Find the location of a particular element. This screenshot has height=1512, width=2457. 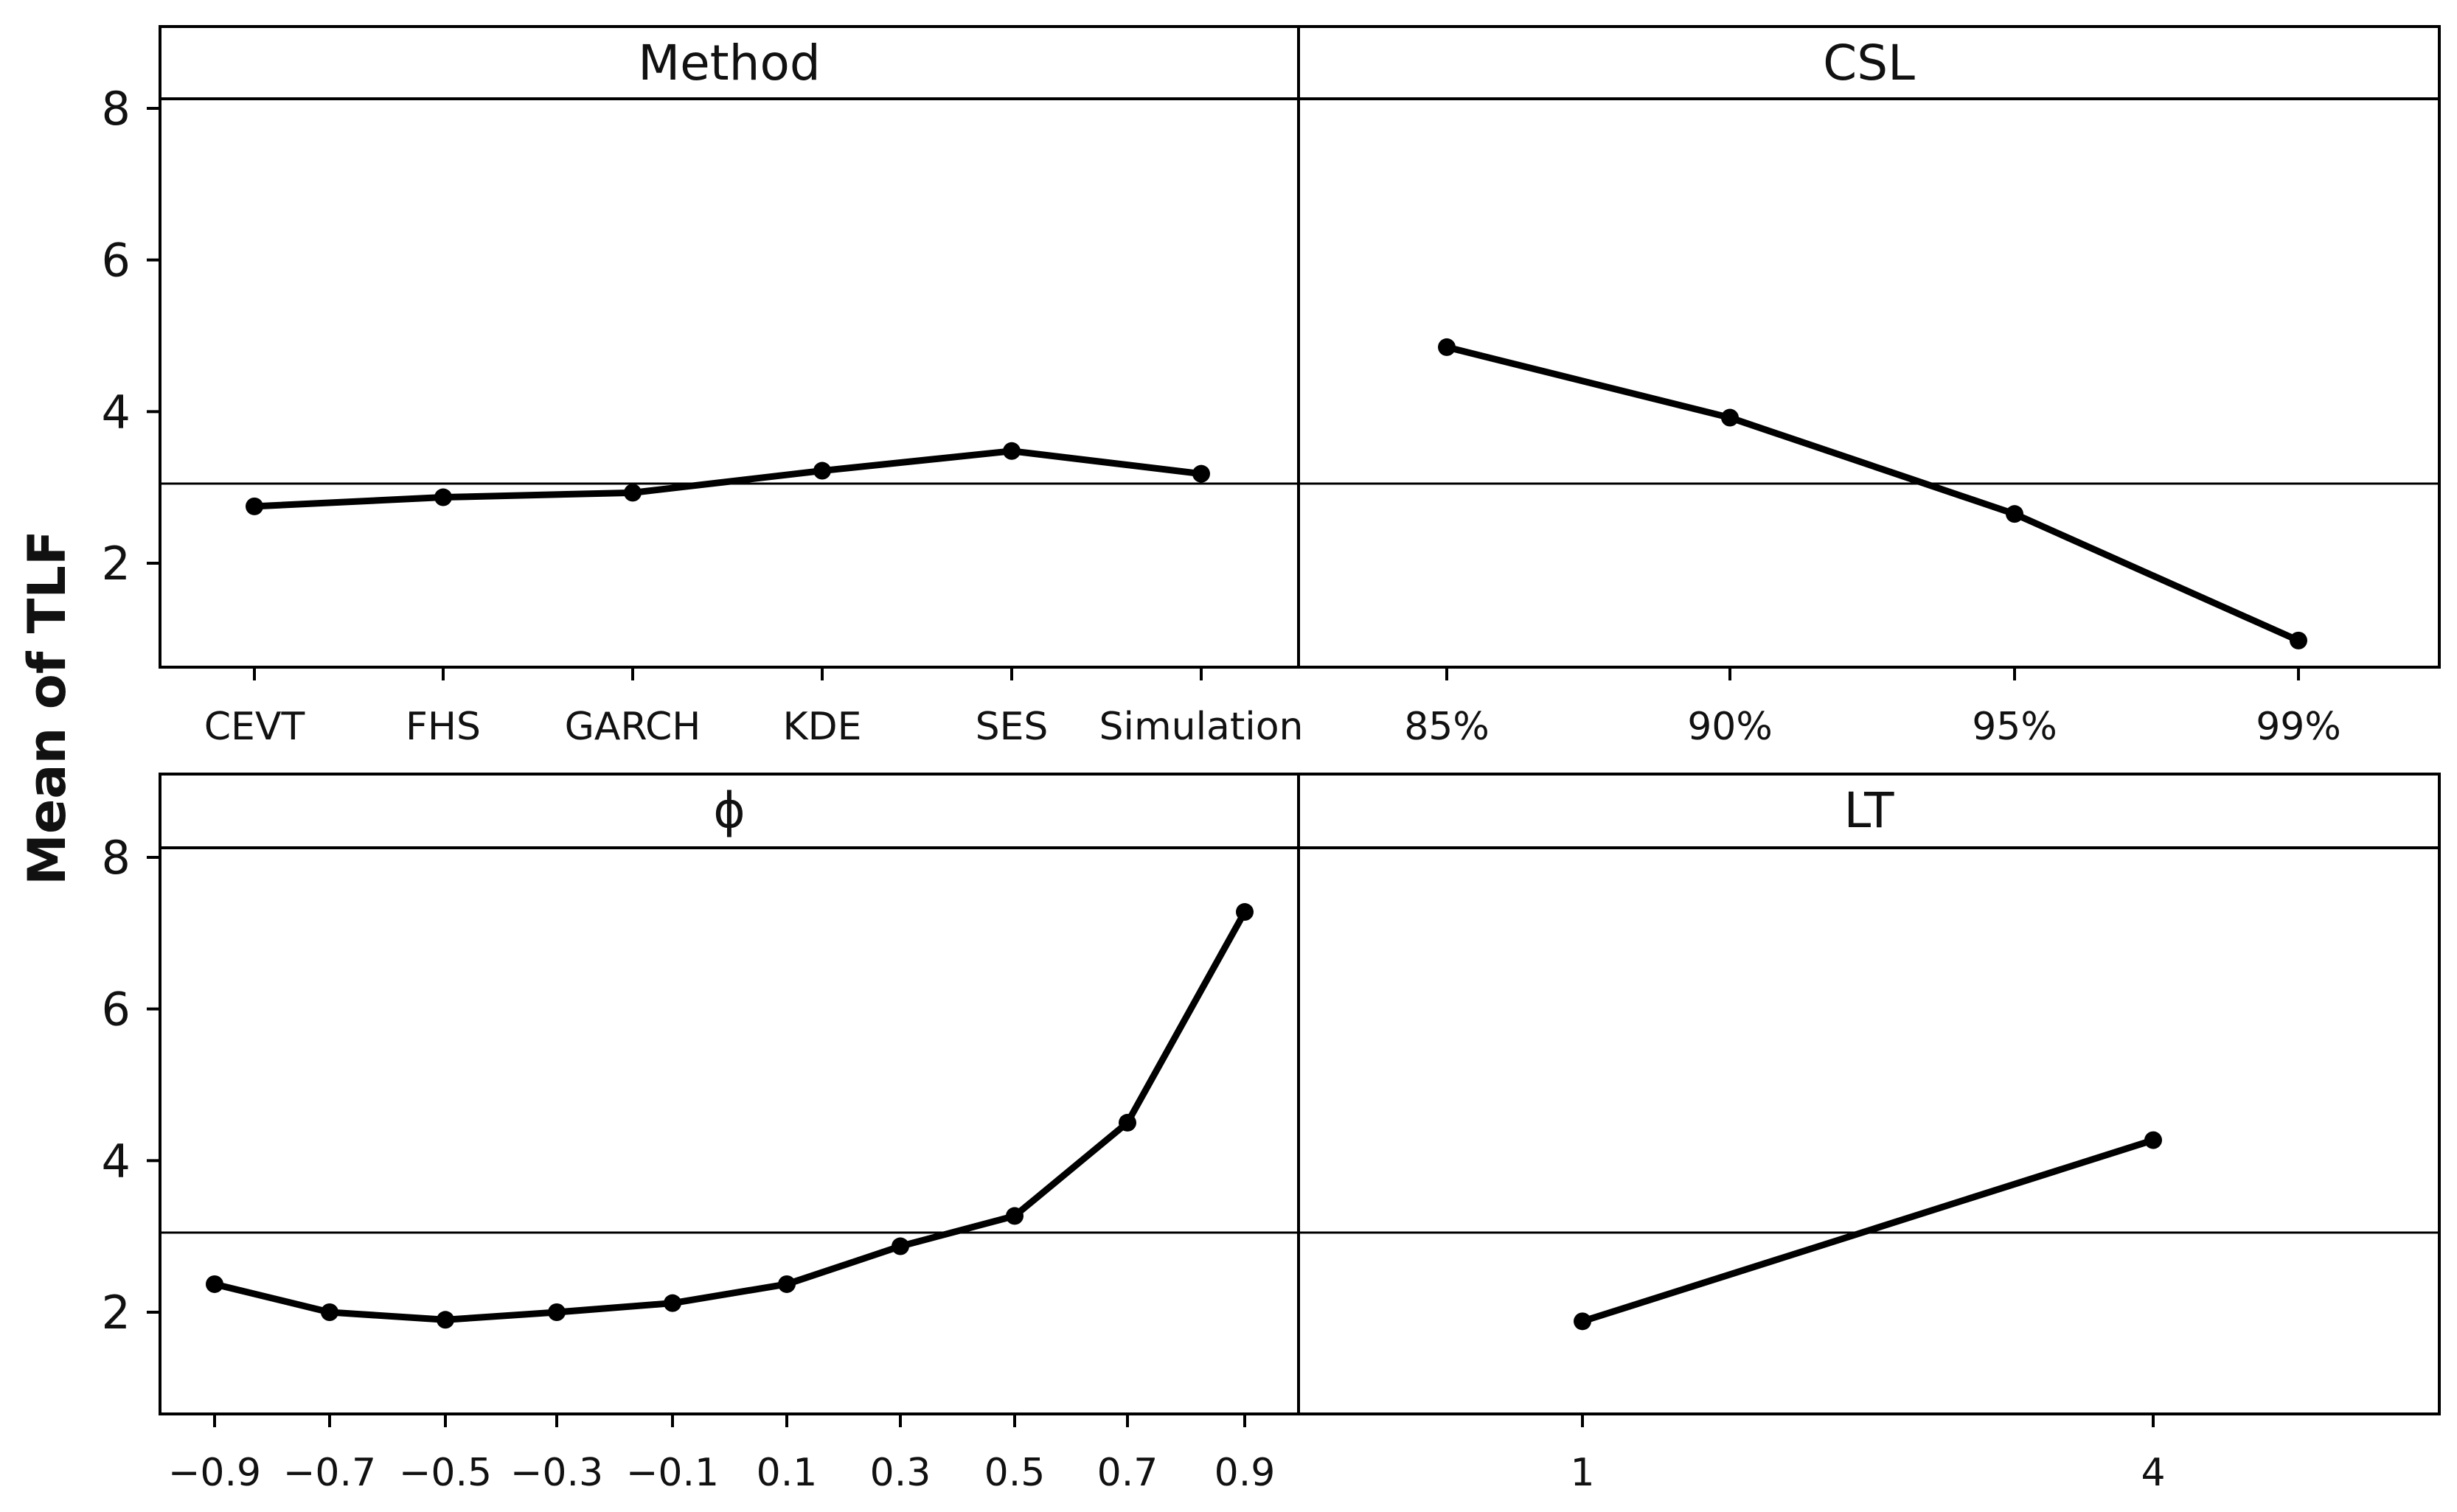

panel-title: Method is located at coordinates (730, 63).